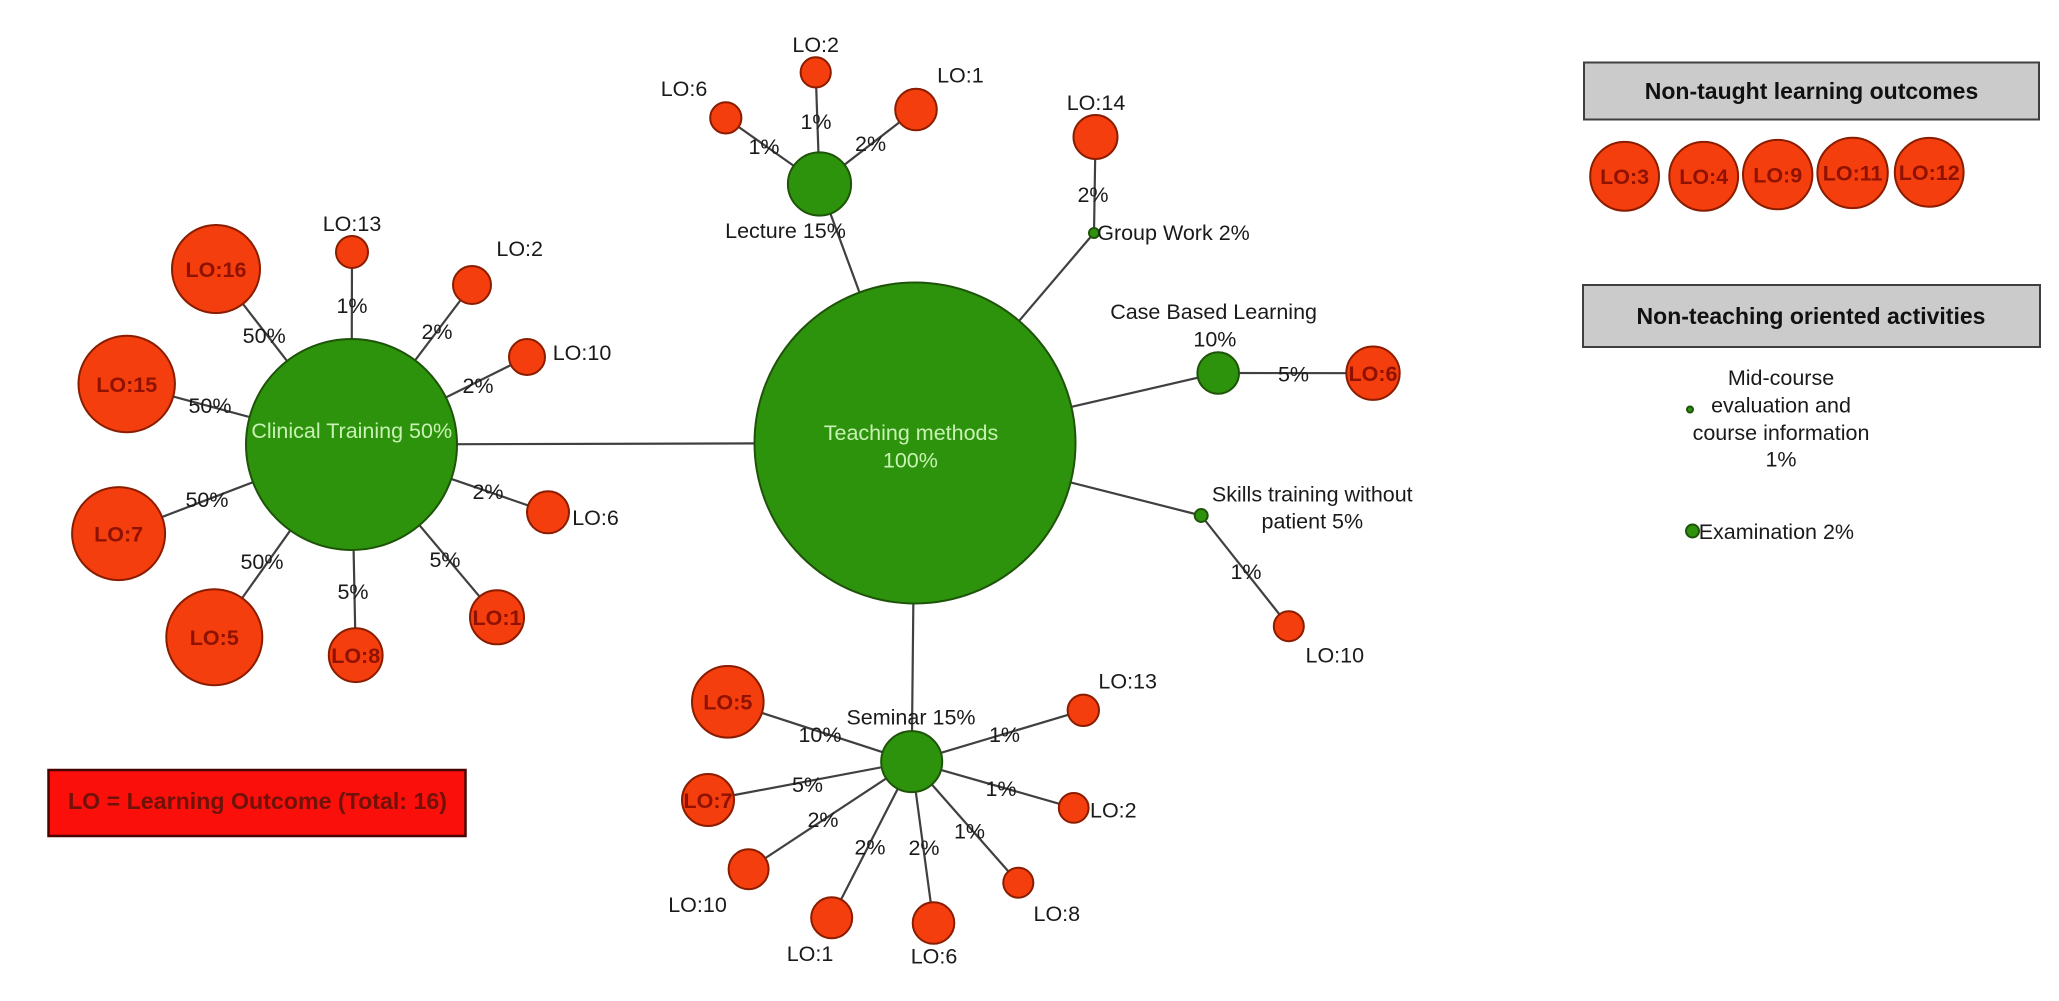  What do you see at coordinates (1781, 378) in the screenshot?
I see `svg-text: Mid-course` at bounding box center [1781, 378].